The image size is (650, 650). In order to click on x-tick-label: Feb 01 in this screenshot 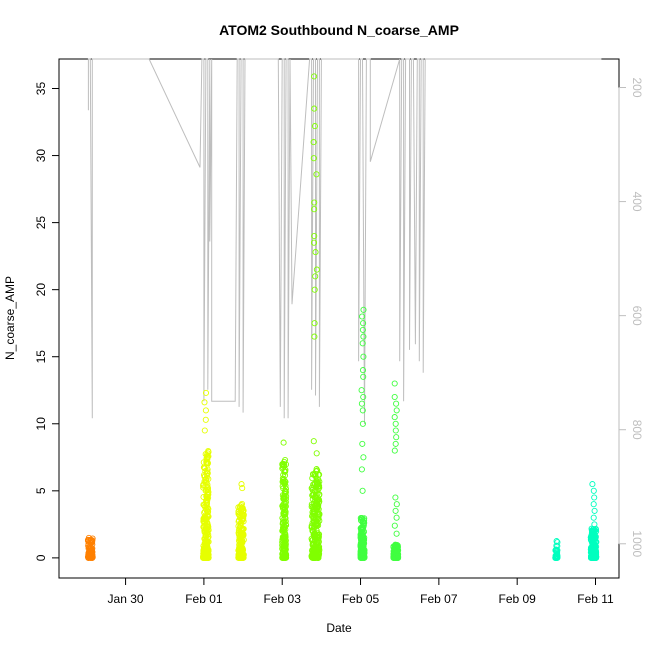, I will do `click(204, 599)`.